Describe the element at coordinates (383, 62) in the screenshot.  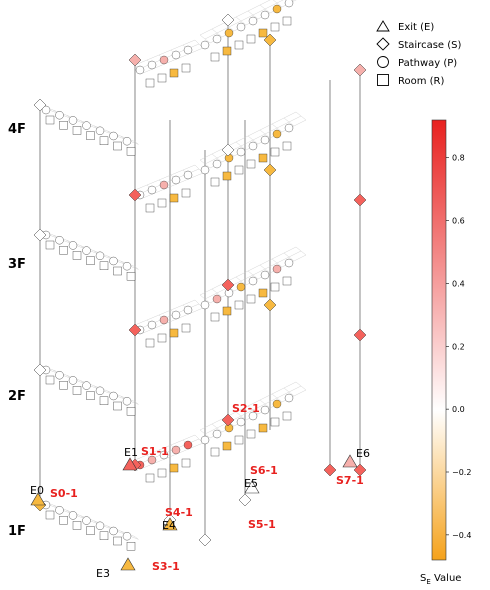
I see `legend-circle-icon` at that location.